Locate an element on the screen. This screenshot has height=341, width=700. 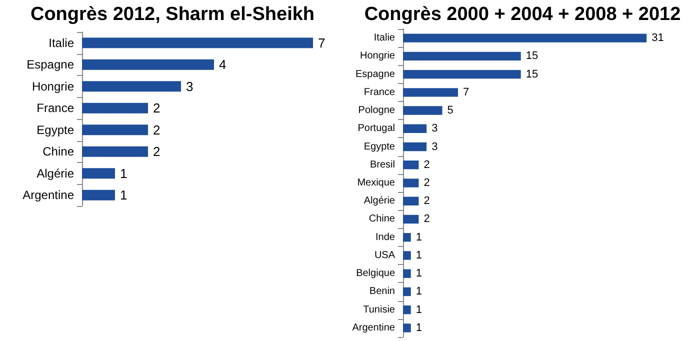
y-tick-label: Tunisie is located at coordinates (379, 310).